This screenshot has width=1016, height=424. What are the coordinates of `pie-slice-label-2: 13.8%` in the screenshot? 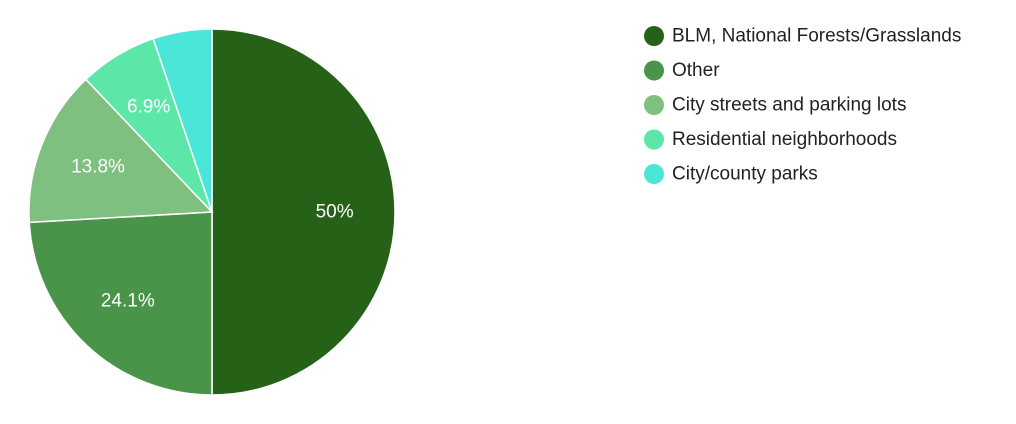 It's located at (98, 166).